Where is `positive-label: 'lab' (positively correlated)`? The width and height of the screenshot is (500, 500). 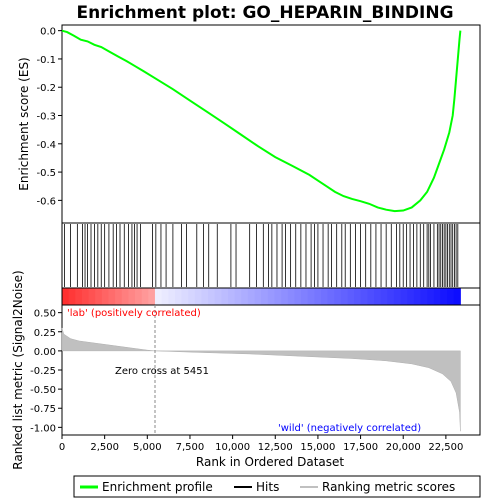 positive-label: 'lab' (positively correlated) is located at coordinates (134, 313).